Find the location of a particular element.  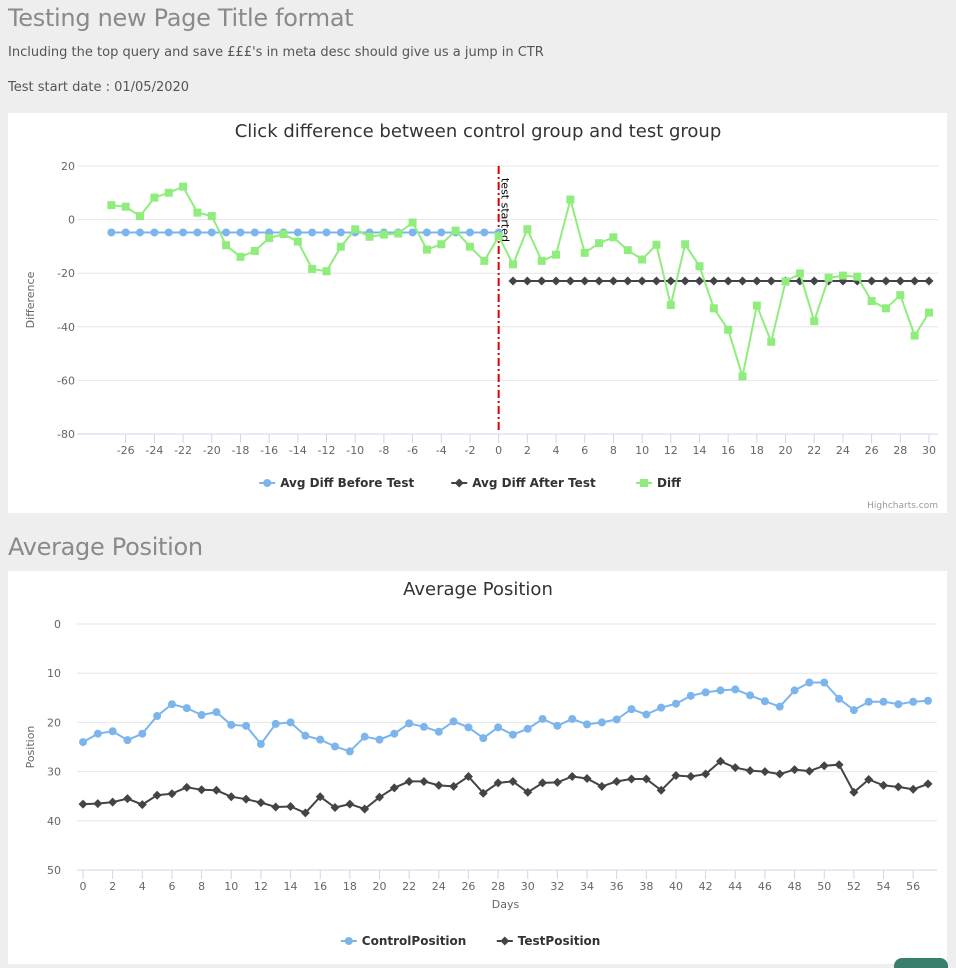

legend-label: Avg Diff Before Test is located at coordinates (347, 483).